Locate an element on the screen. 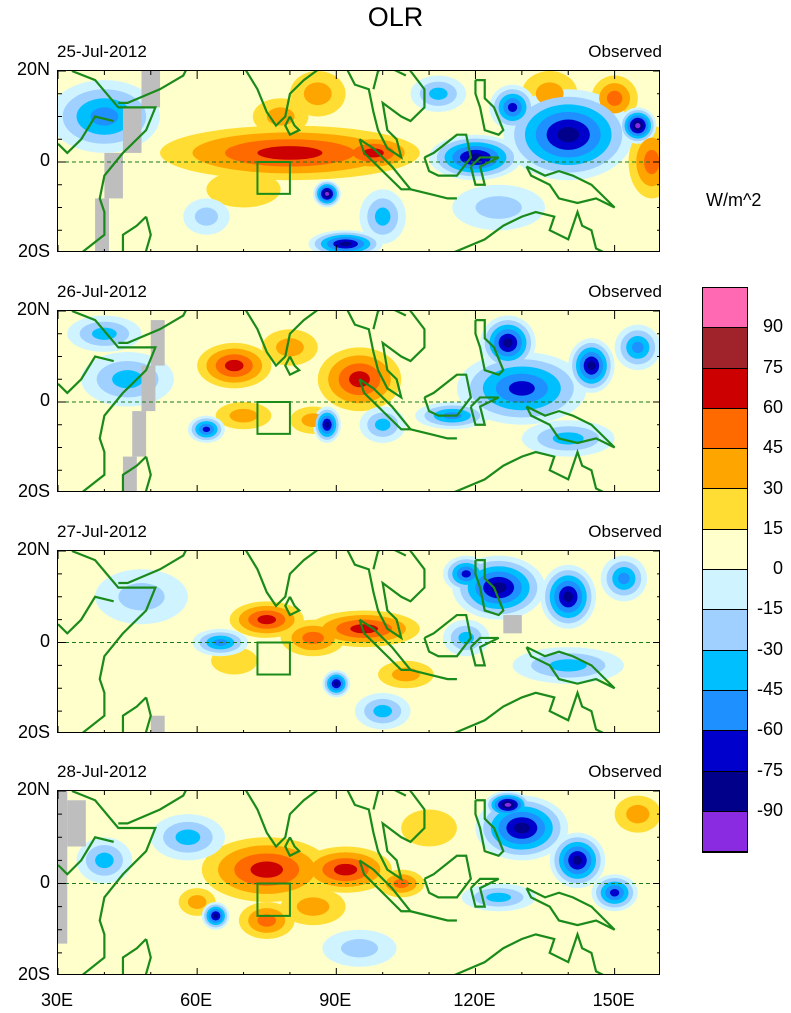 This screenshot has height=1013, width=791. colorbar-level-label: 0 is located at coordinates (777, 568).